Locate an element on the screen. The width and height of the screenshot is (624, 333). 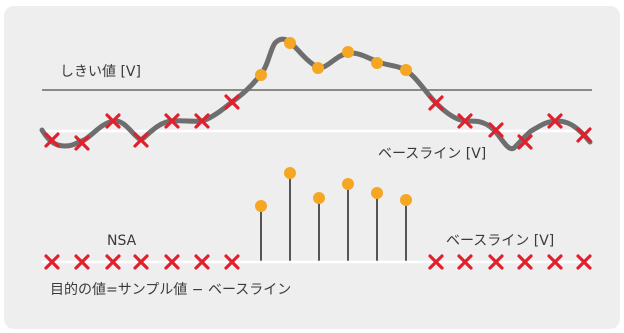
stem-group is located at coordinates (333, 217).